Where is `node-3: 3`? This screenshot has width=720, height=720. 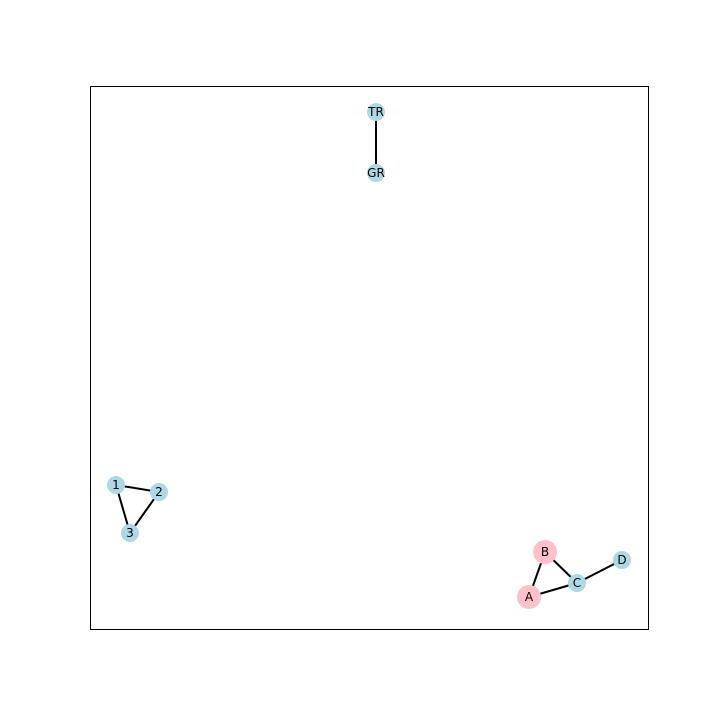
node-3: 3 is located at coordinates (130, 533).